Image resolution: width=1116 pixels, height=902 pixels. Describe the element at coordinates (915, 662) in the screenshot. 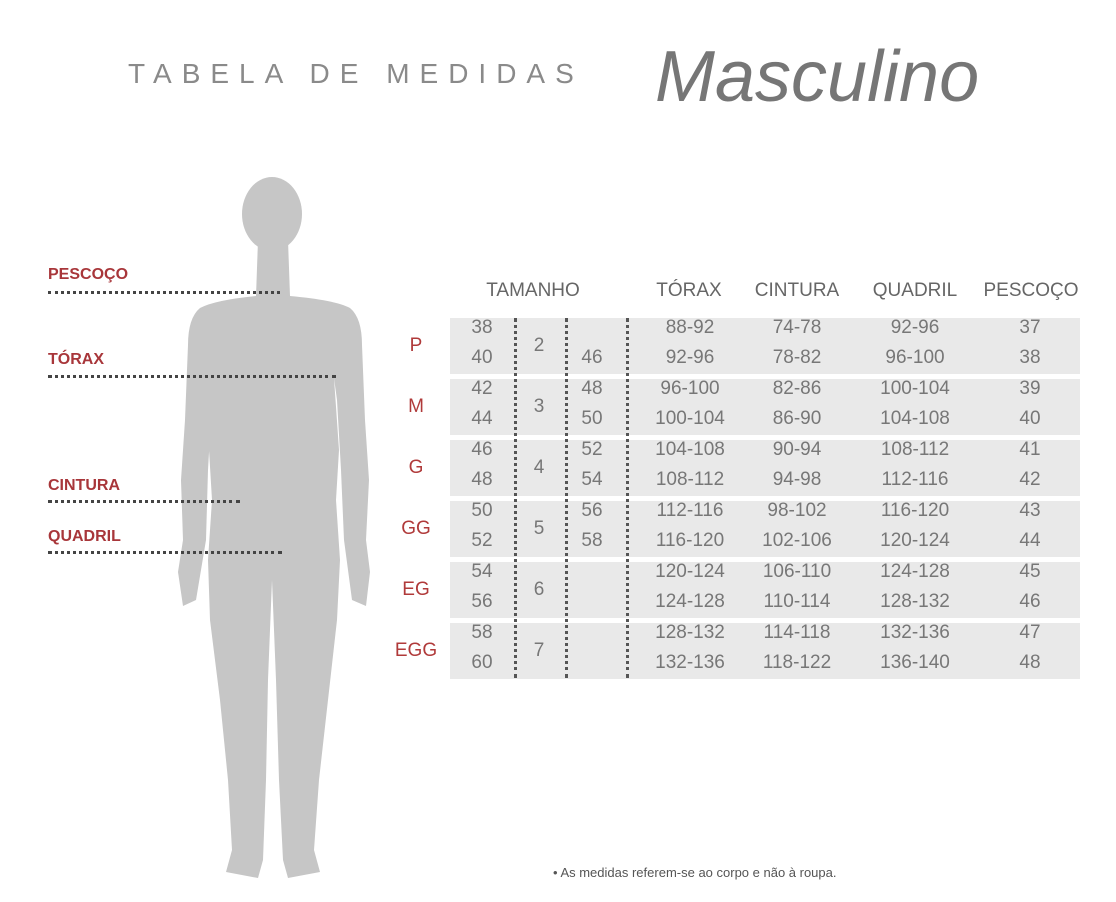

I see `cell-quadril: 136-140` at that location.